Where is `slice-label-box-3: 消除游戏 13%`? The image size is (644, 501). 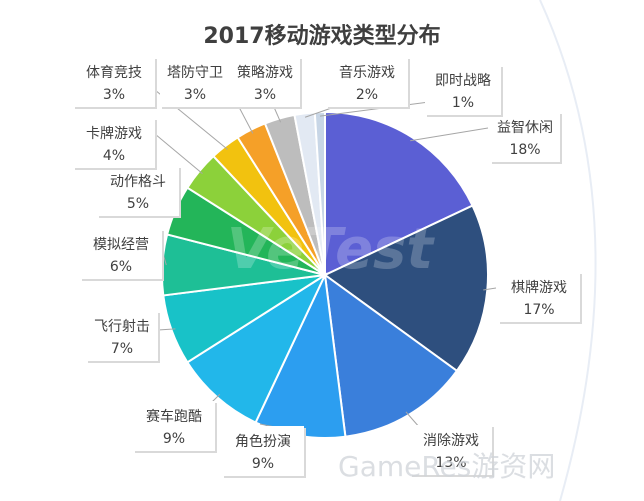 slice-label-box-3: 消除游戏 13% is located at coordinates (452, 451).